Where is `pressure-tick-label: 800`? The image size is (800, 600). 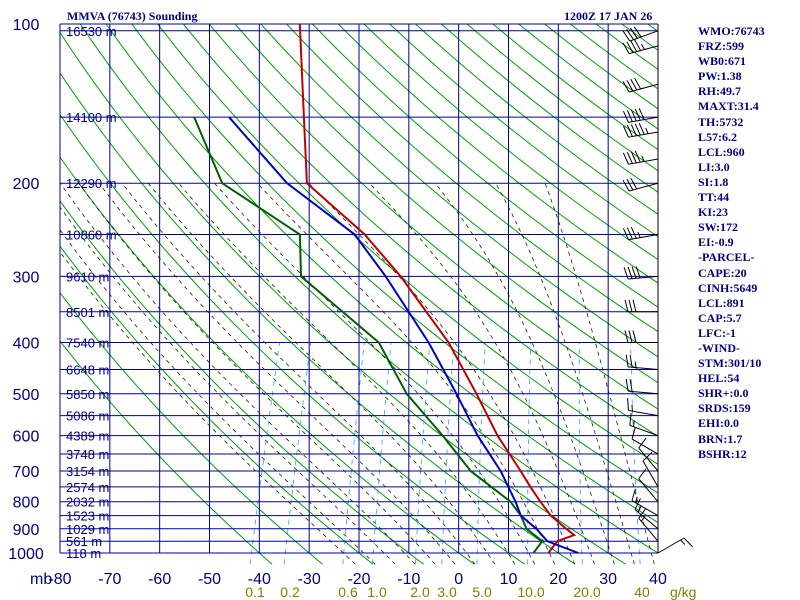
pressure-tick-label: 800 is located at coordinates (26, 503).